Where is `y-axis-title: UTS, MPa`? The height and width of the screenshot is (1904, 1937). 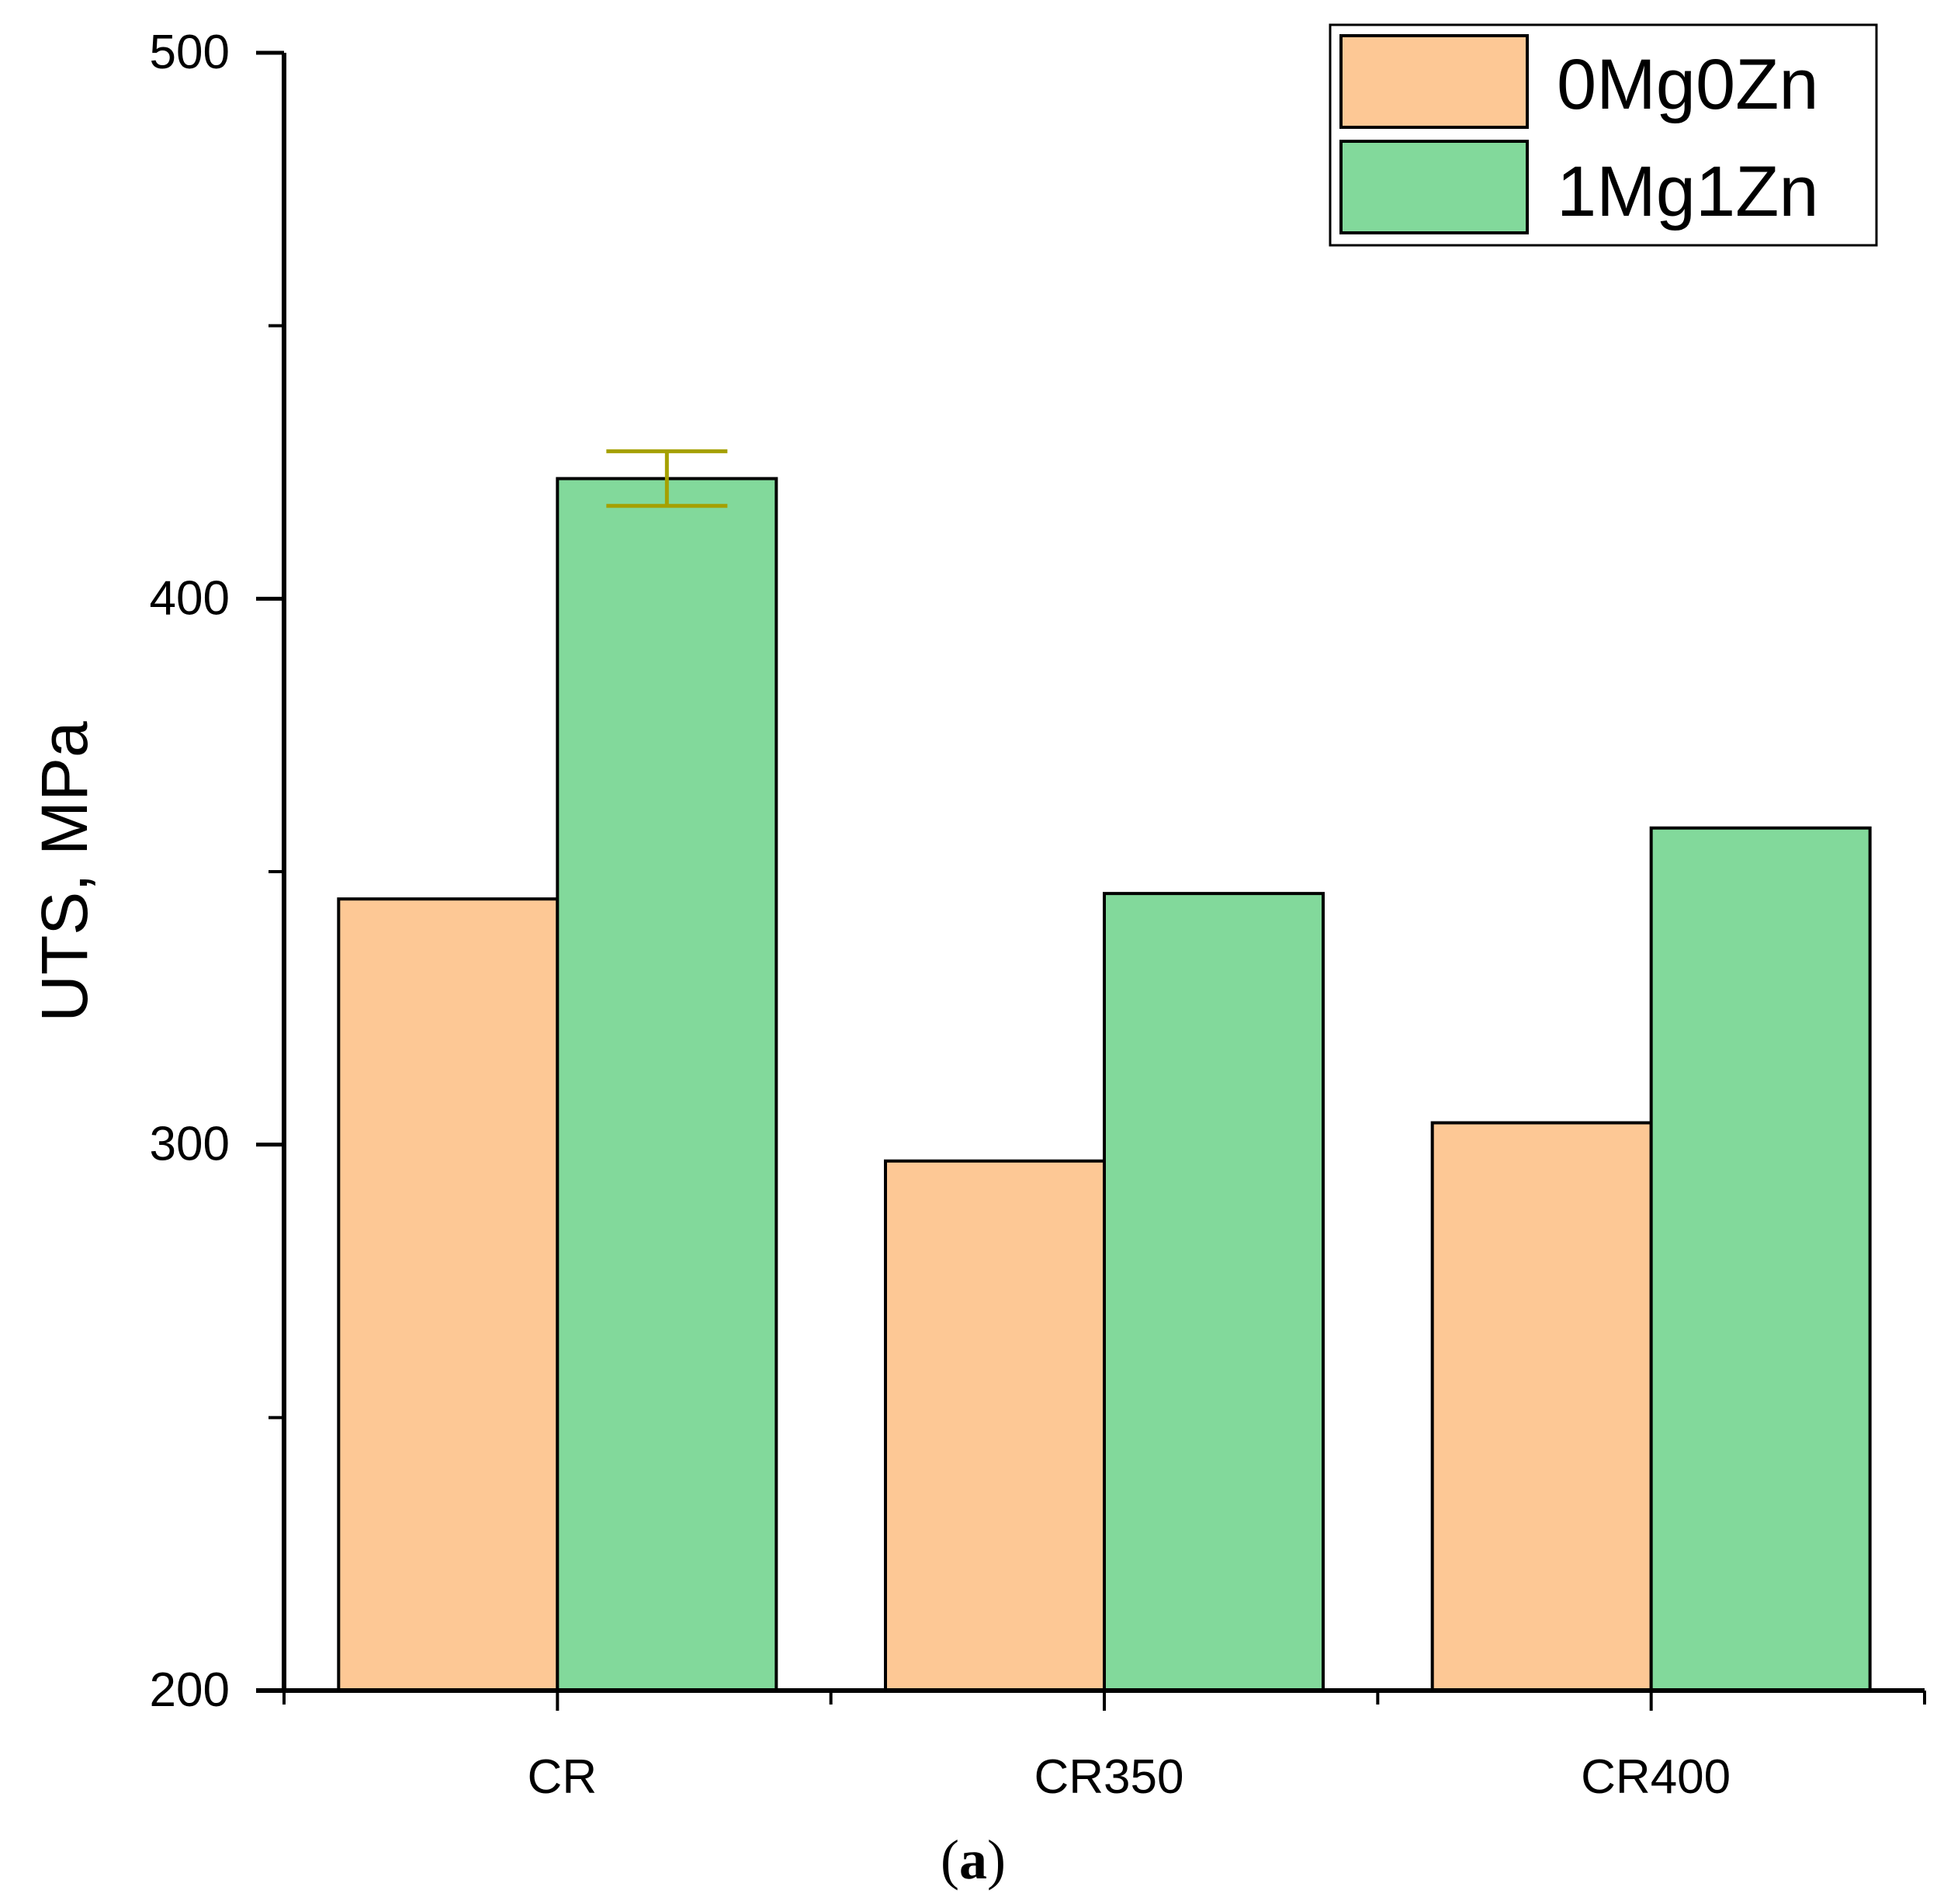 y-axis-title: UTS, MPa is located at coordinates (64, 872).